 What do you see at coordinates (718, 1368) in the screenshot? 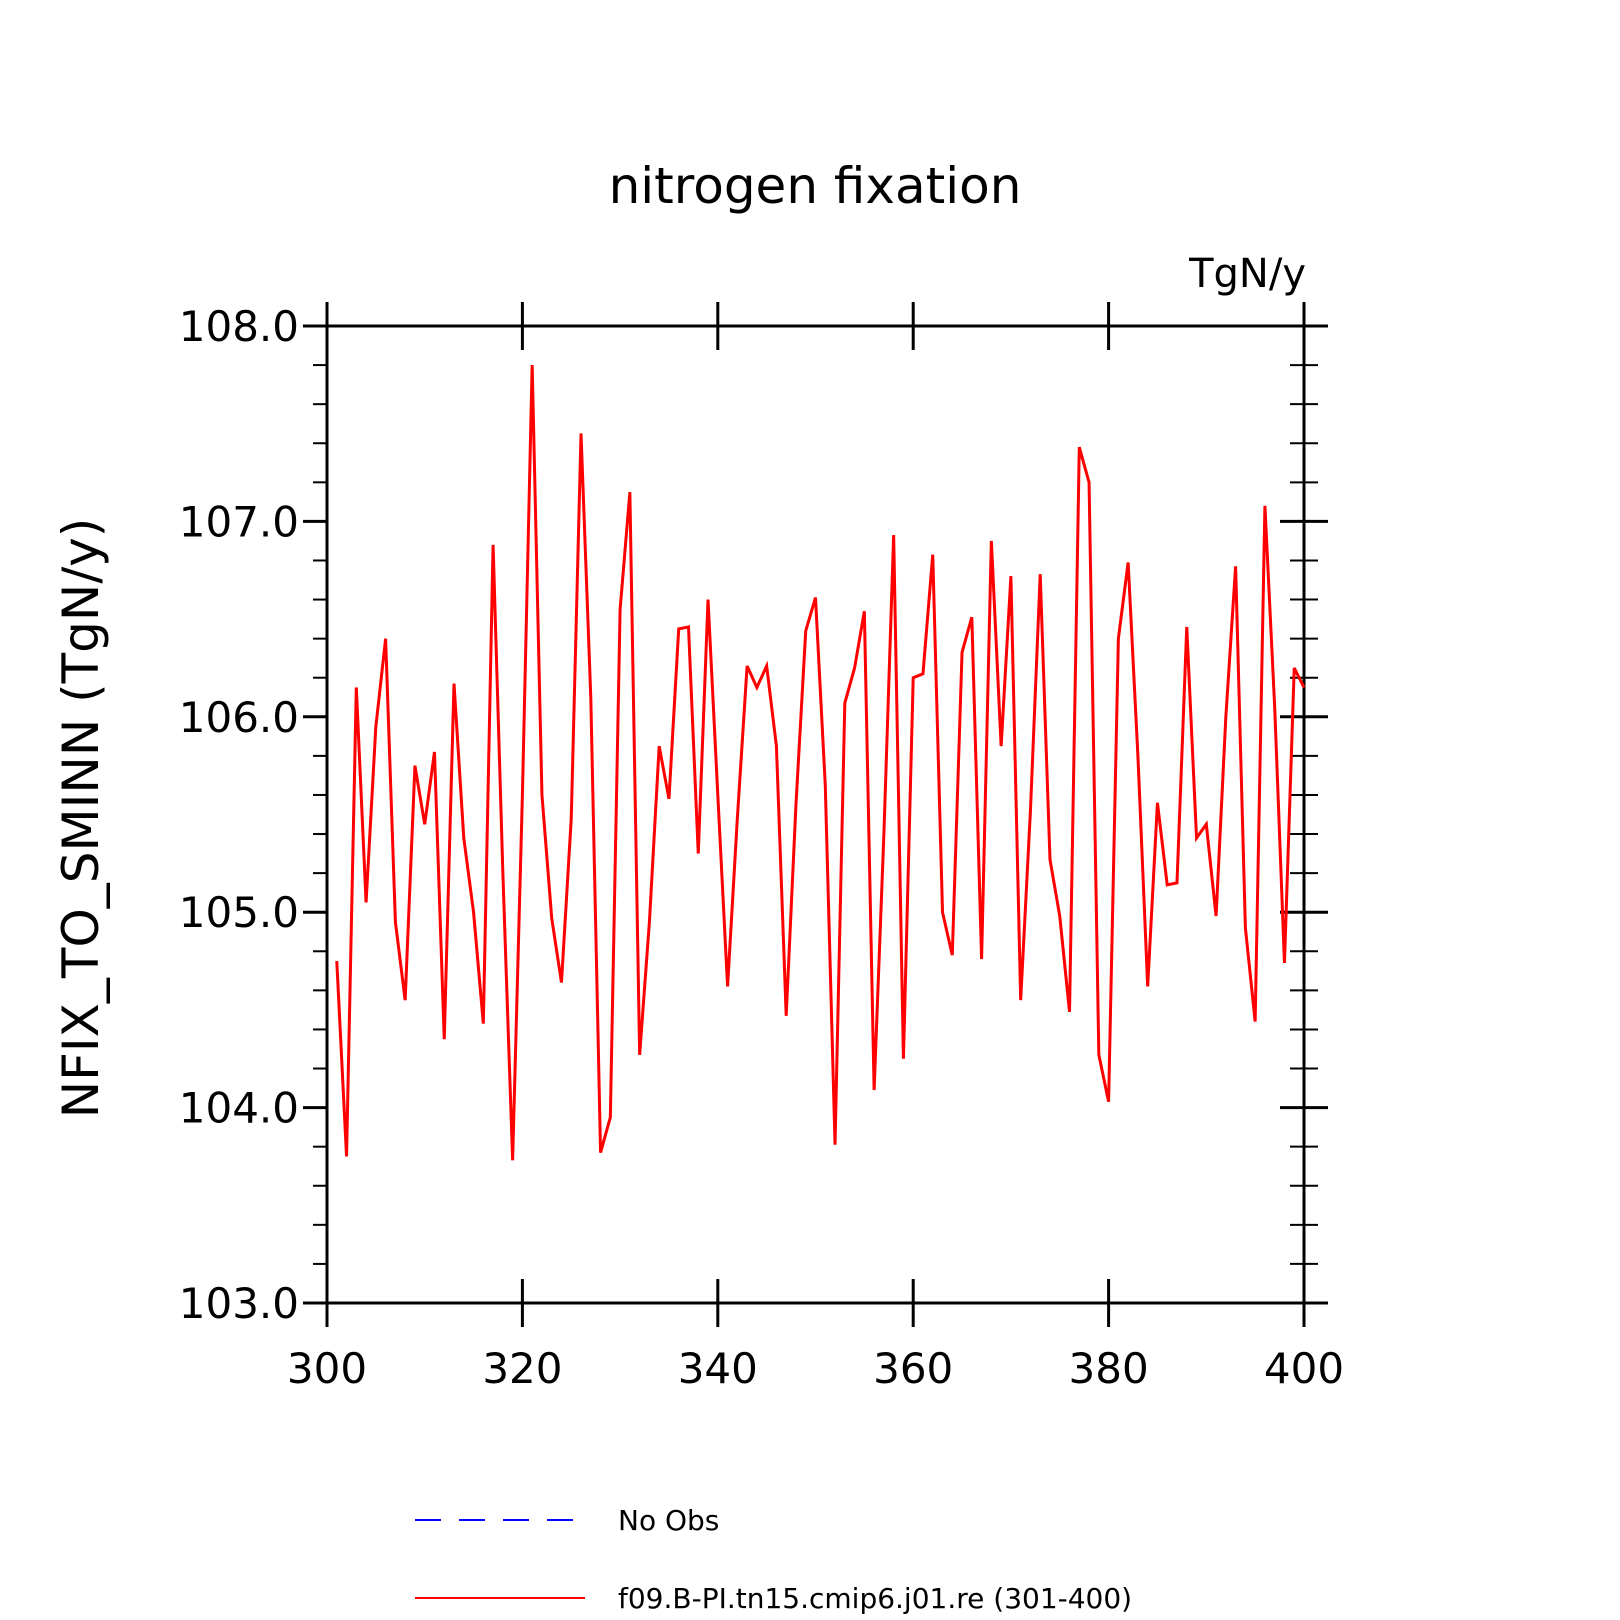
I see `x-tick-label: 340` at bounding box center [718, 1368].